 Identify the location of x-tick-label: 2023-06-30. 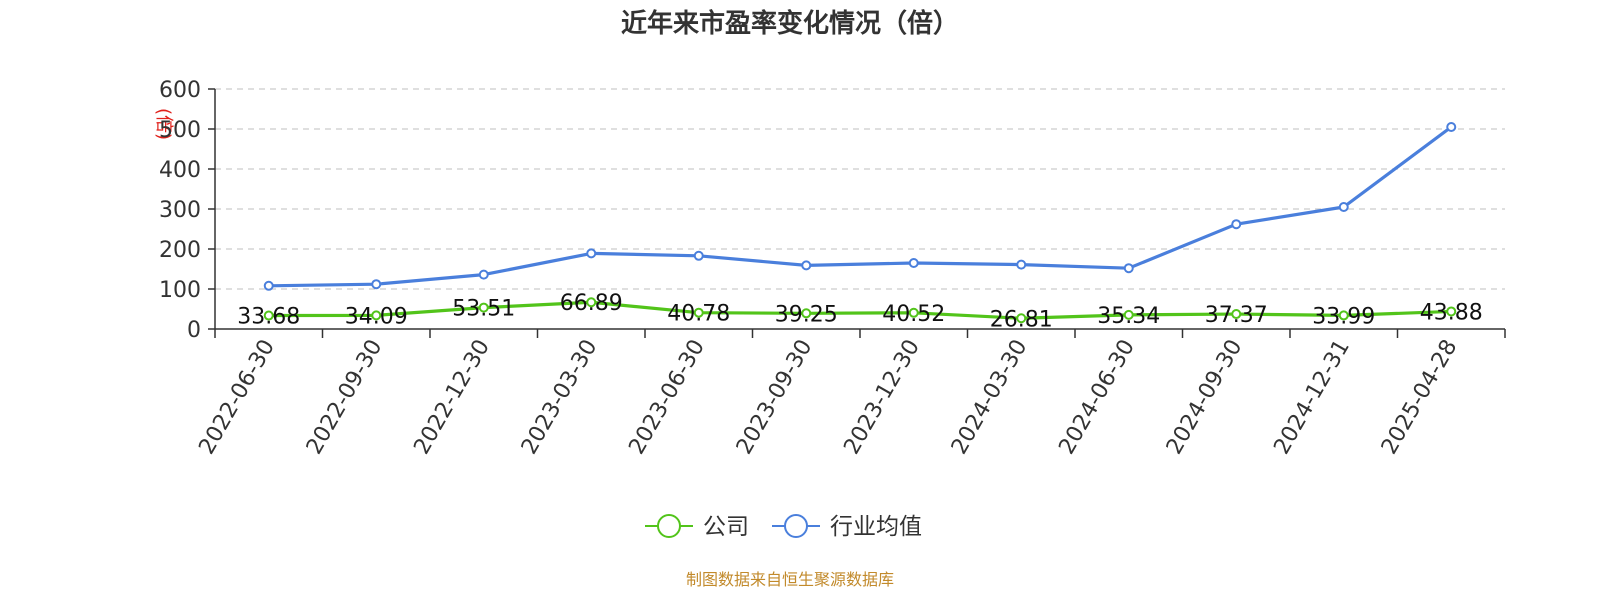
(667, 397).